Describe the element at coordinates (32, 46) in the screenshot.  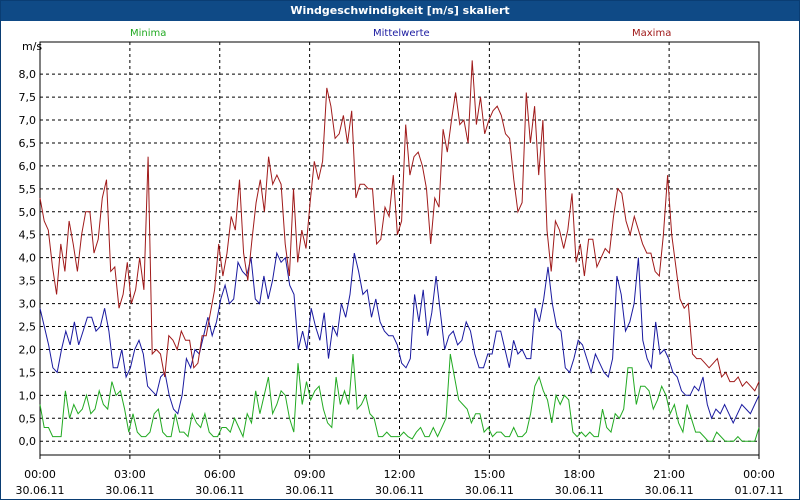
I see `y-axis-label: m/s` at that location.